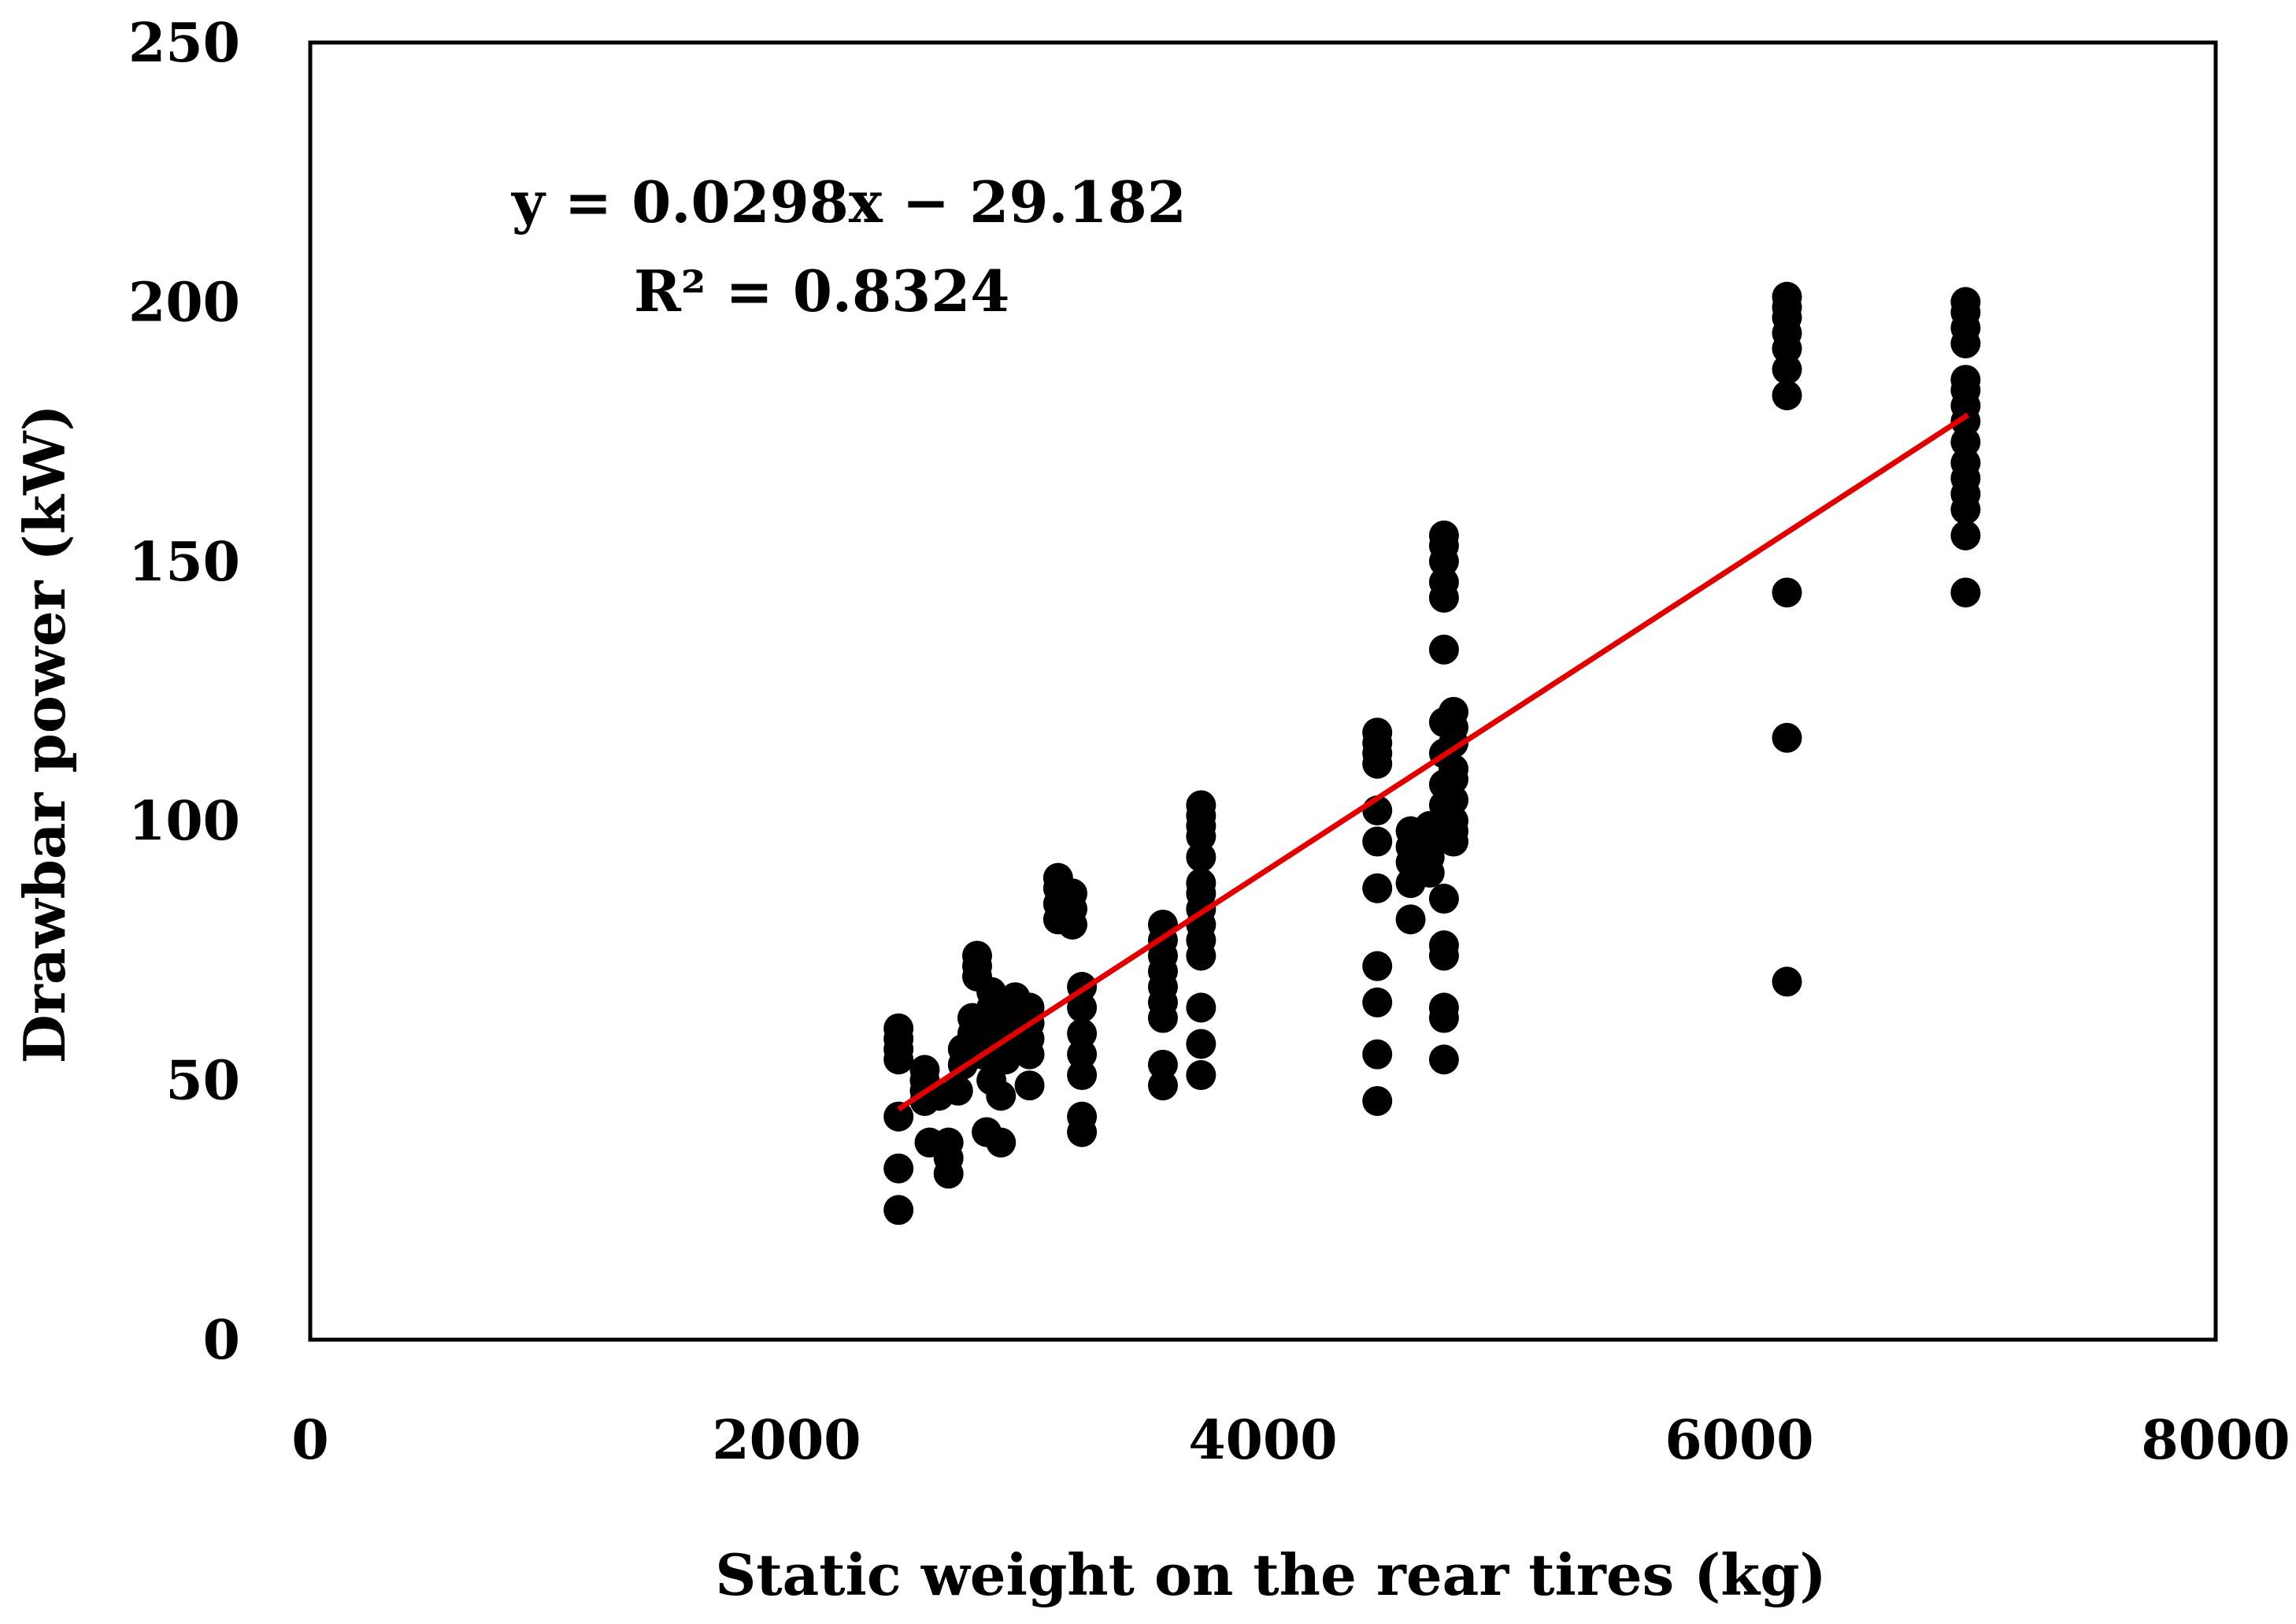 This screenshot has width=2296, height=1624. Describe the element at coordinates (184, 692) in the screenshot. I see `y-tick-labels: 0 50 100 150 200 250` at that location.